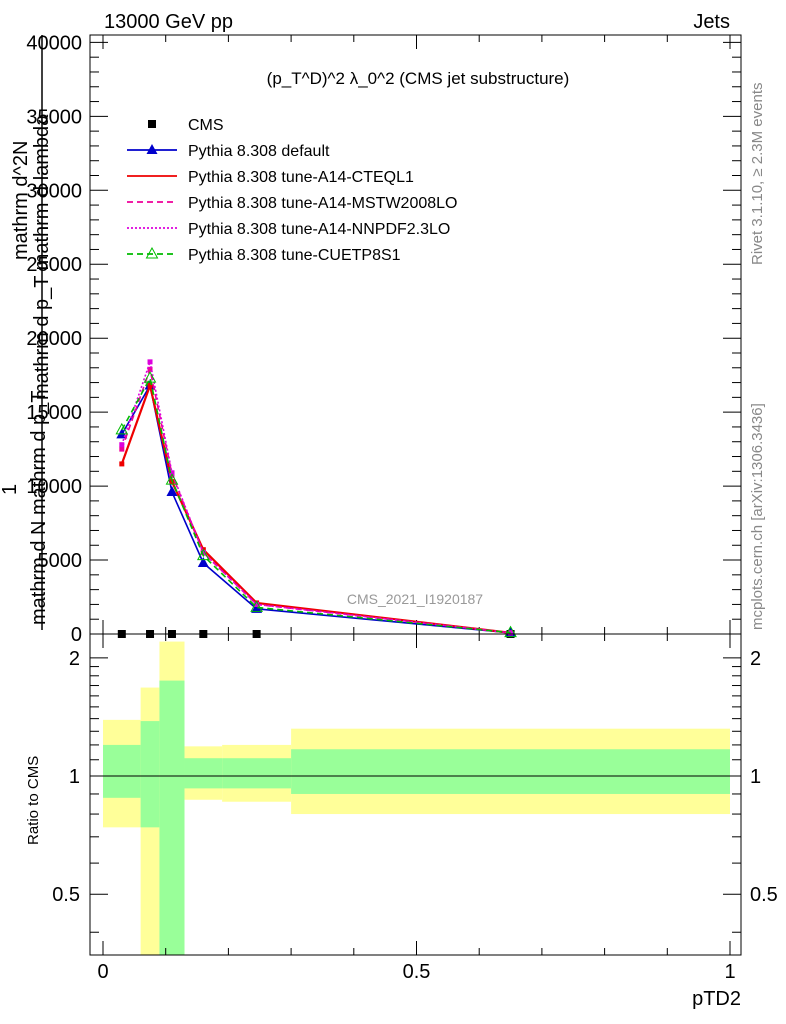 The width and height of the screenshot is (786, 1024). I want to click on legend-item: Pythia 8.308 tune-A14-CTEQL1, so click(270, 177).